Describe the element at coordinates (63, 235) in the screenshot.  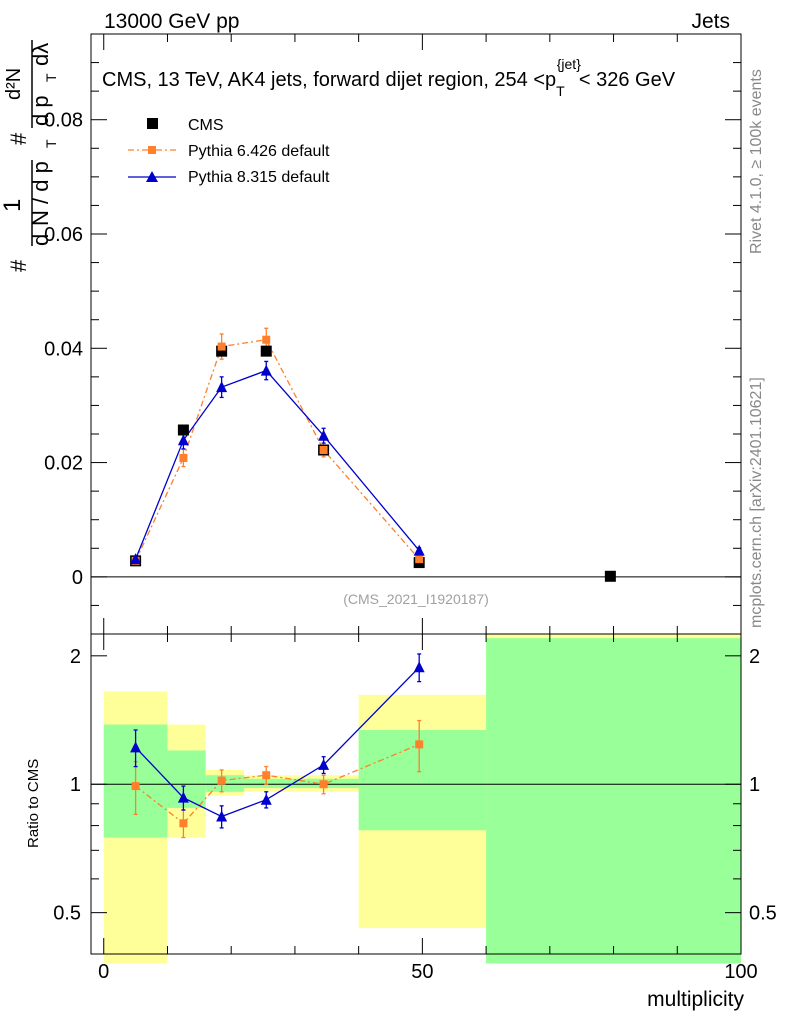
I see `main-ytick-label: 0.06` at that location.